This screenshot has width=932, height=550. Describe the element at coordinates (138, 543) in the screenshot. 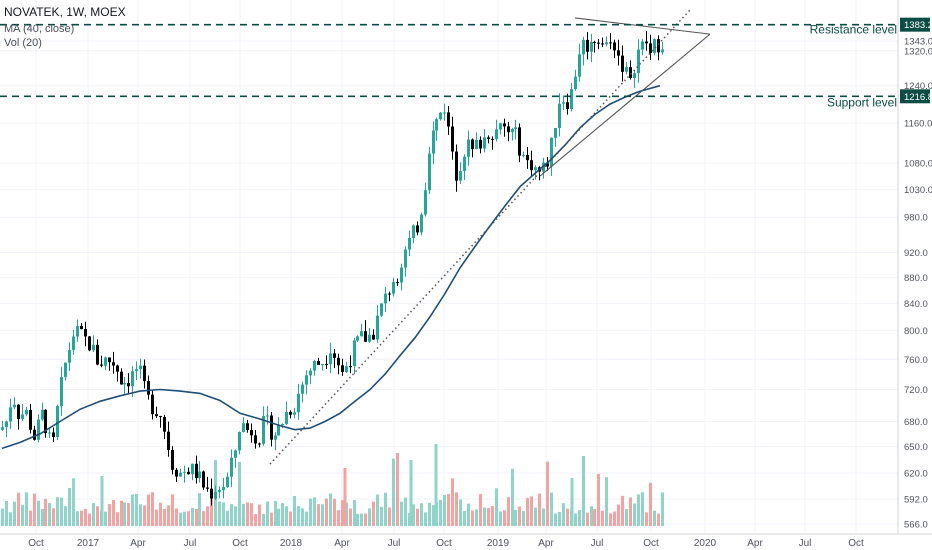

I see `time-tick-label: Apr` at that location.